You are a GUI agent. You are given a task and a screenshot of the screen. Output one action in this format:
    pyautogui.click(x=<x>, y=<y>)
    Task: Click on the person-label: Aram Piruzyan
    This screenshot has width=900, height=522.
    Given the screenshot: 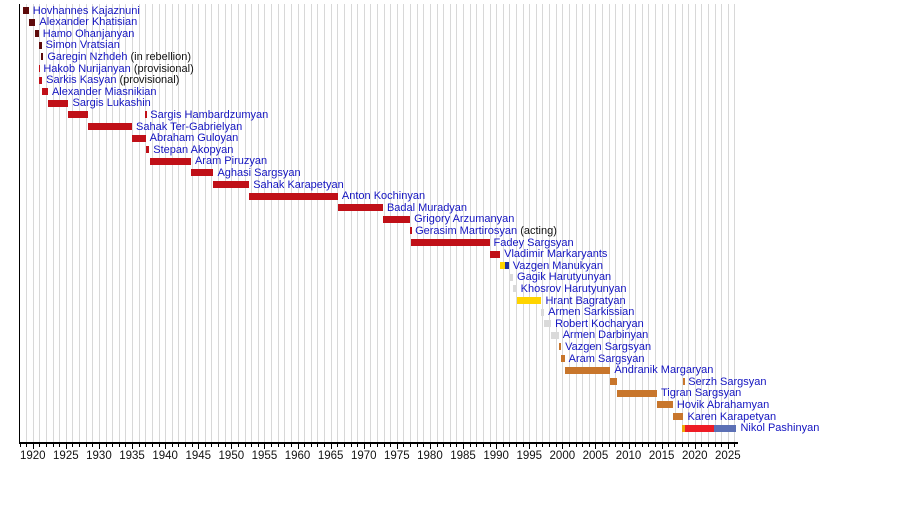 What is the action you would take?
    pyautogui.click(x=231, y=161)
    